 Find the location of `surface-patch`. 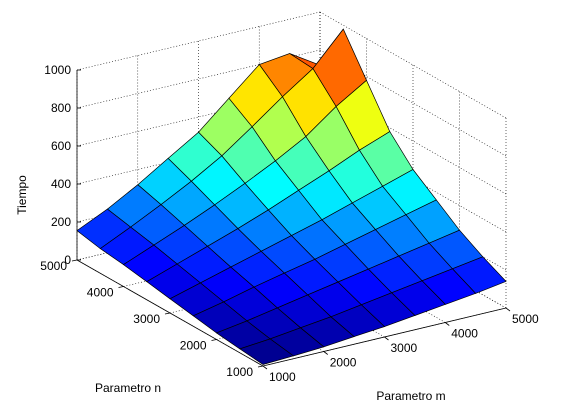

surface-patch is located at coordinates (267, 351).